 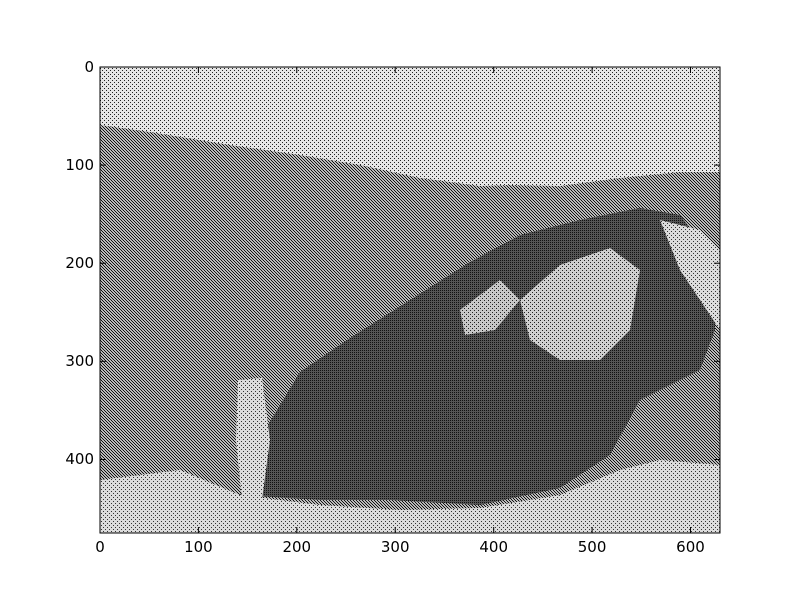 What do you see at coordinates (296, 547) in the screenshot?
I see `x-tick-label: 200` at bounding box center [296, 547].